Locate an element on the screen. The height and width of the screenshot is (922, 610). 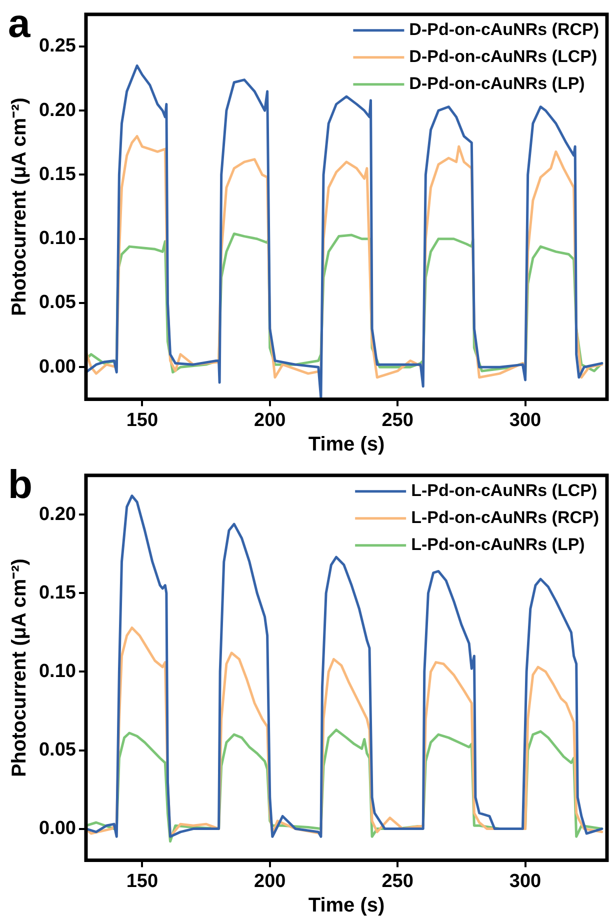
legend-label: L-Pd-on-cAuNRs (LP) is located at coordinates (498, 544).